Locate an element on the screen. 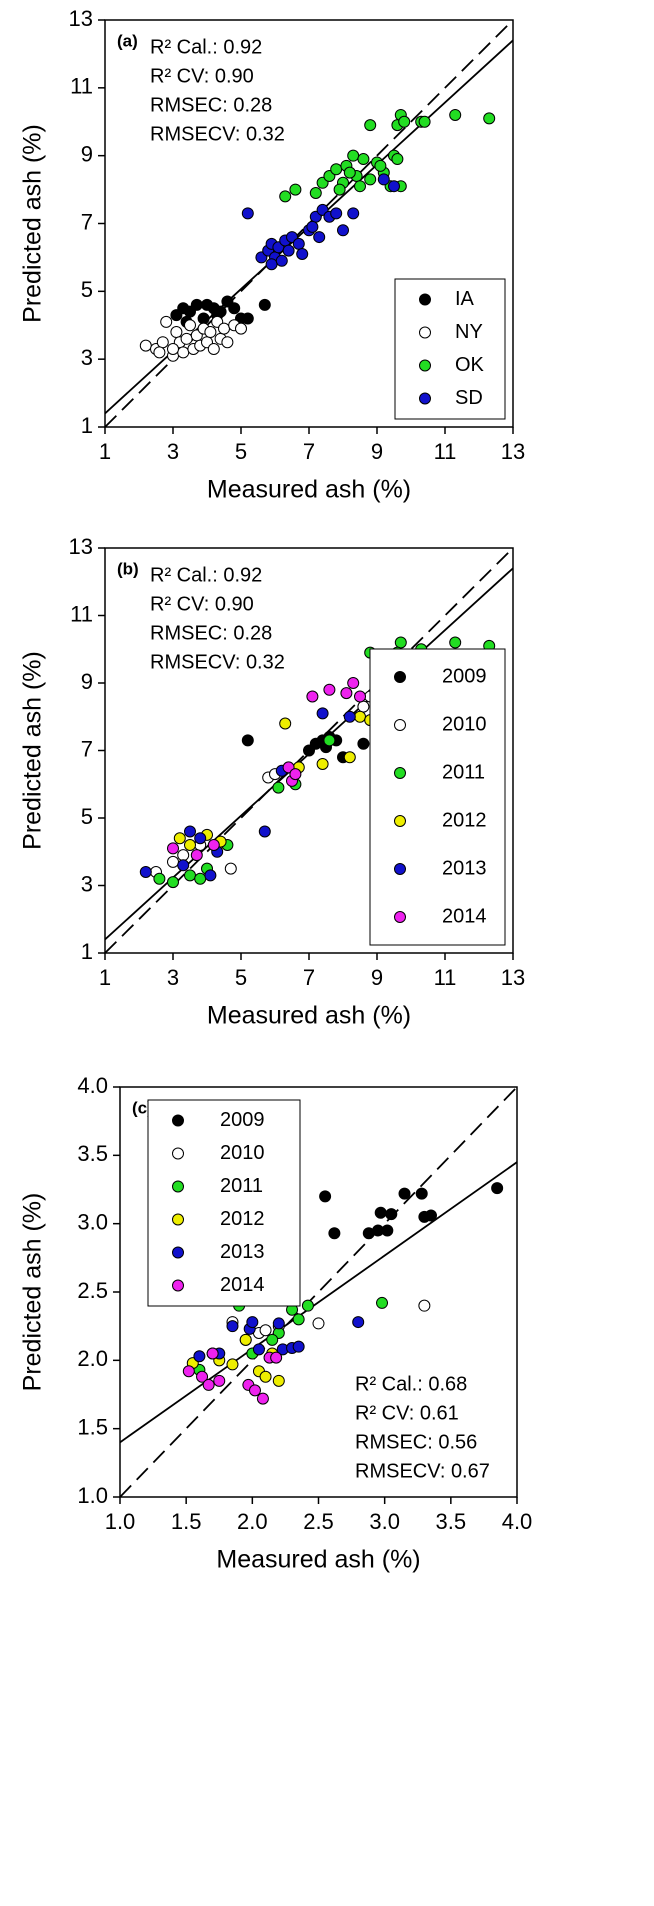 This screenshot has width=654, height=1906. legend-label: NY is located at coordinates (469, 332).